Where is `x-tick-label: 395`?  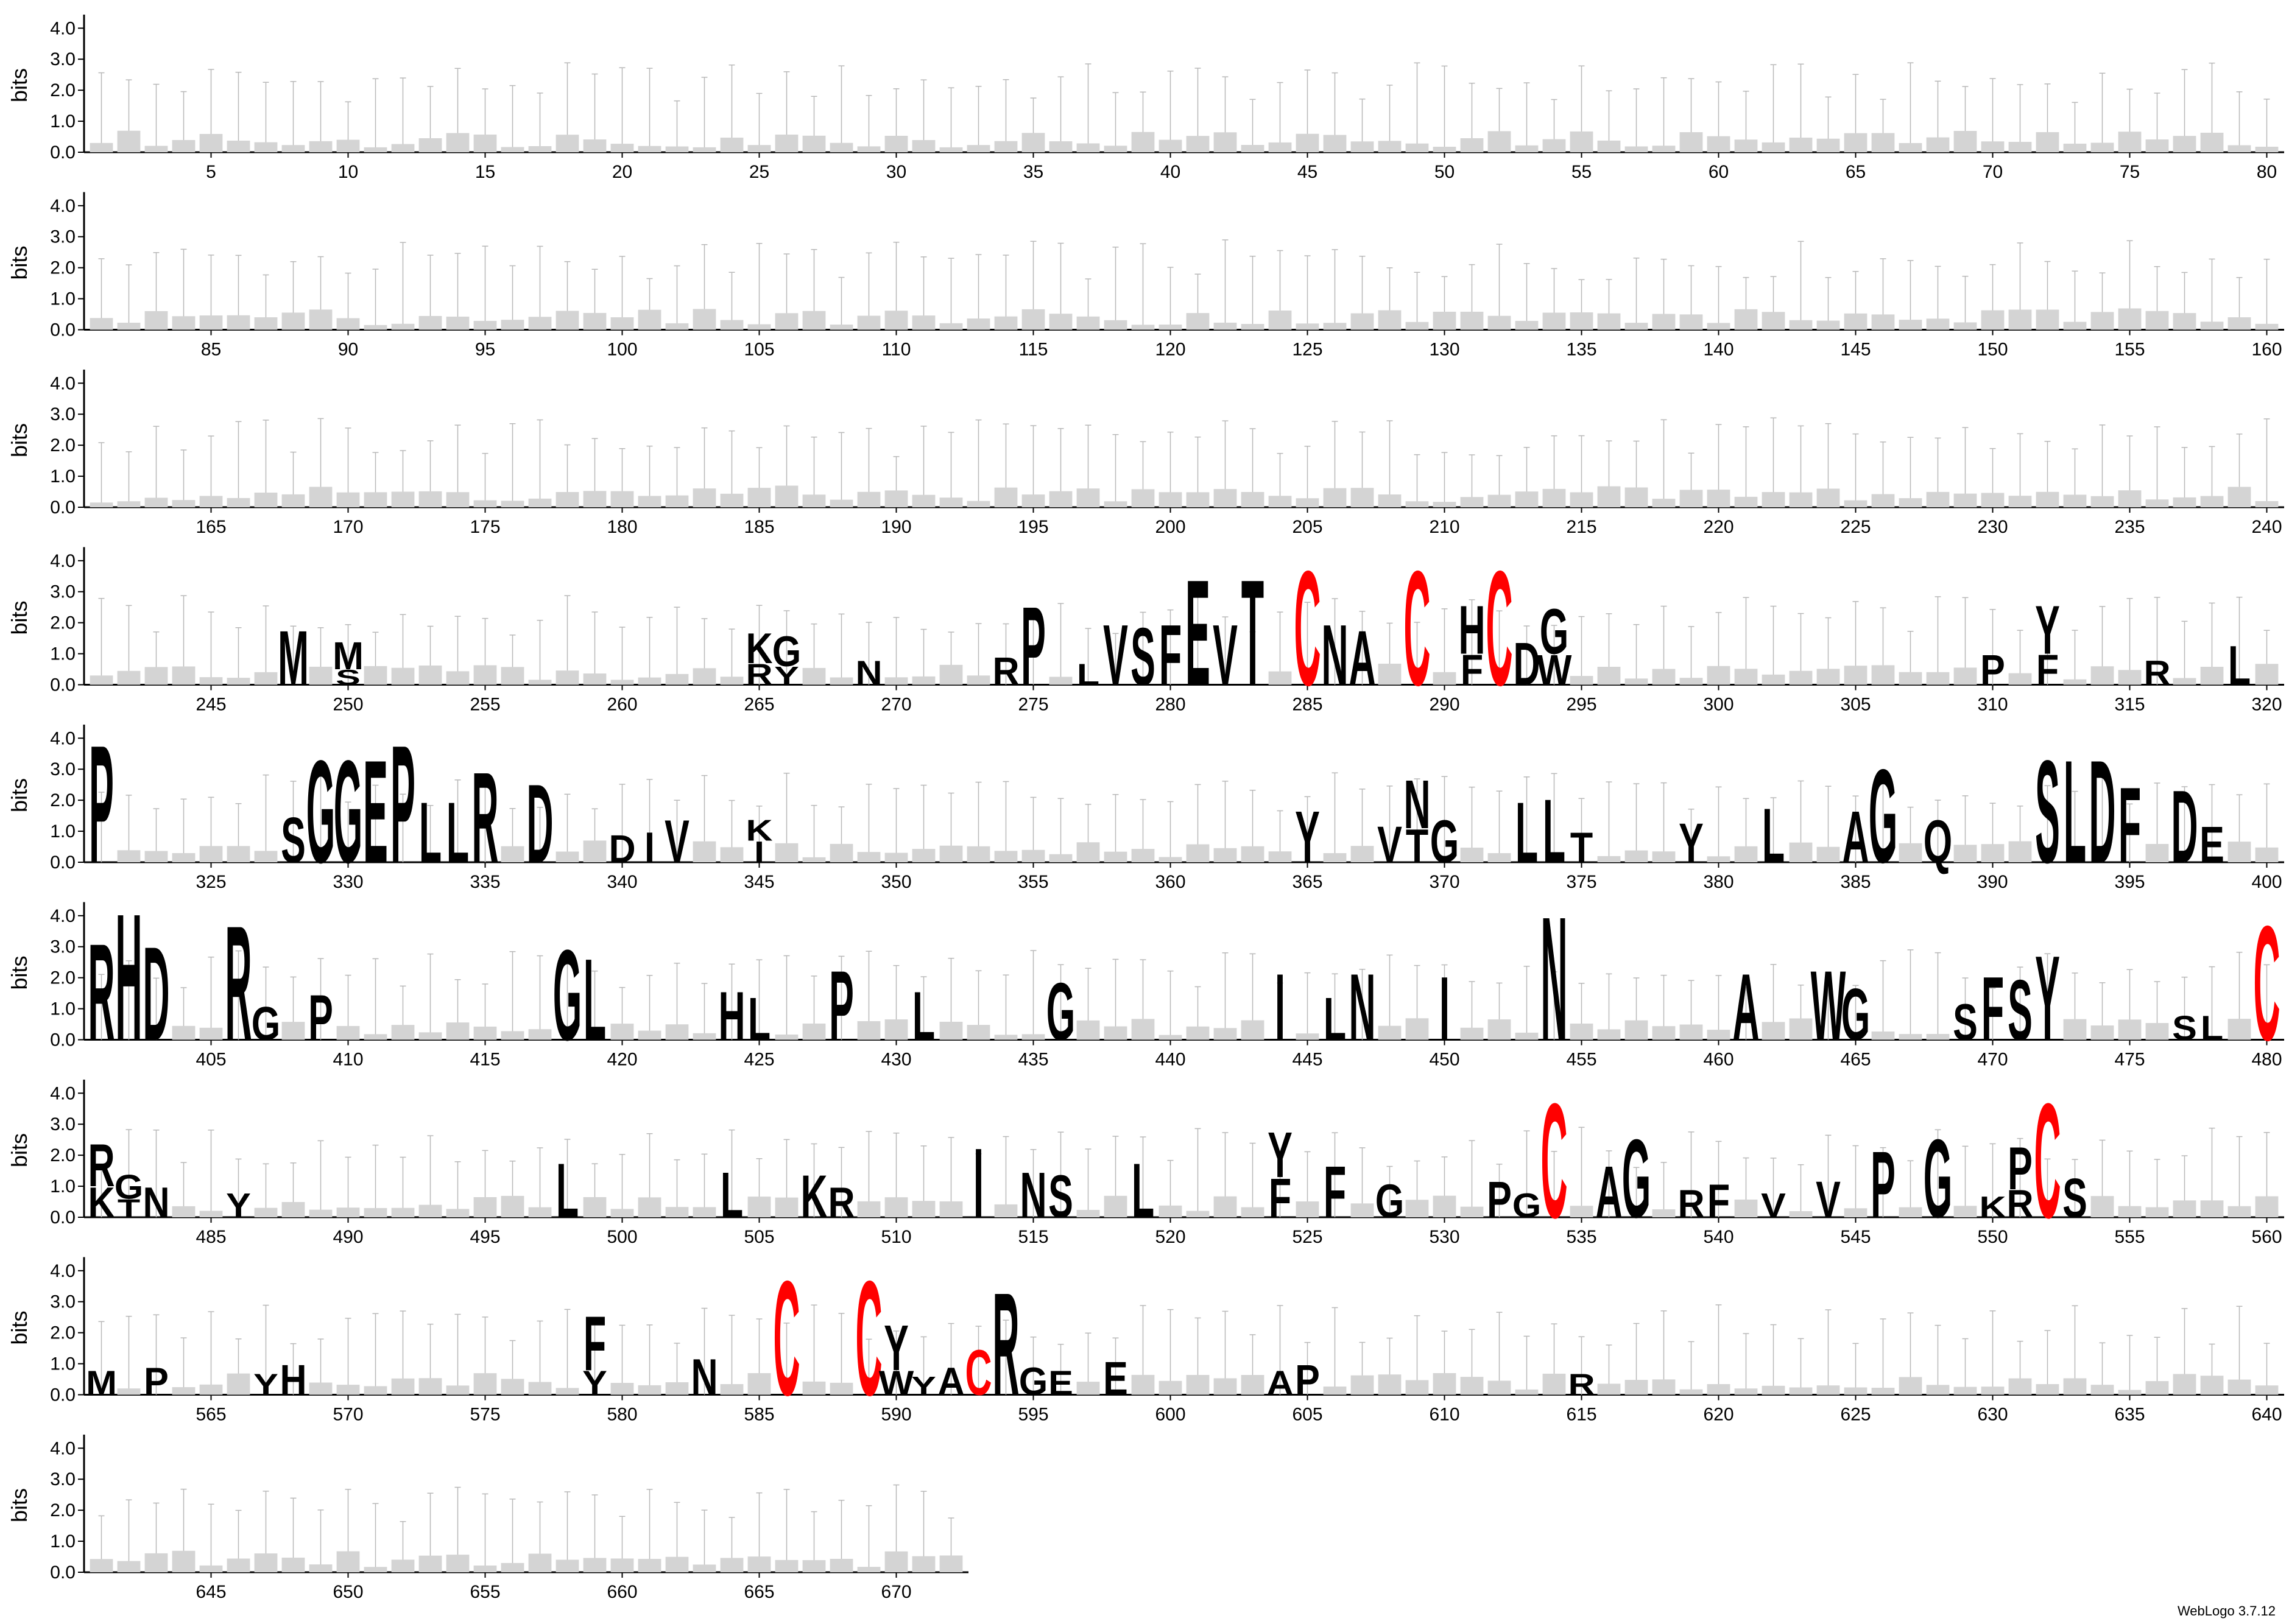 x-tick-label: 395 is located at coordinates (2130, 882).